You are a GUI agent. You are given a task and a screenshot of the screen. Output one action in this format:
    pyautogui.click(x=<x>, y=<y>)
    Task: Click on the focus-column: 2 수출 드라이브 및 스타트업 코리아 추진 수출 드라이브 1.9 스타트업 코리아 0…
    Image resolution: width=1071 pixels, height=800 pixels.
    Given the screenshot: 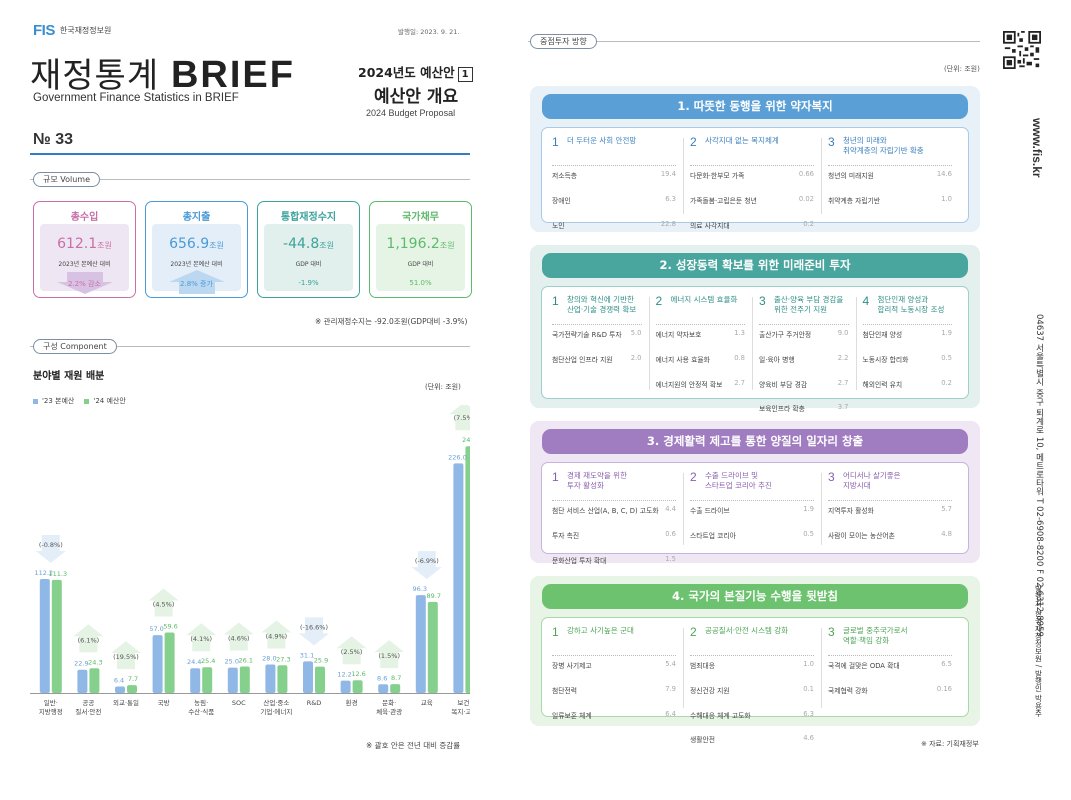 What is the action you would take?
    pyautogui.click(x=752, y=510)
    